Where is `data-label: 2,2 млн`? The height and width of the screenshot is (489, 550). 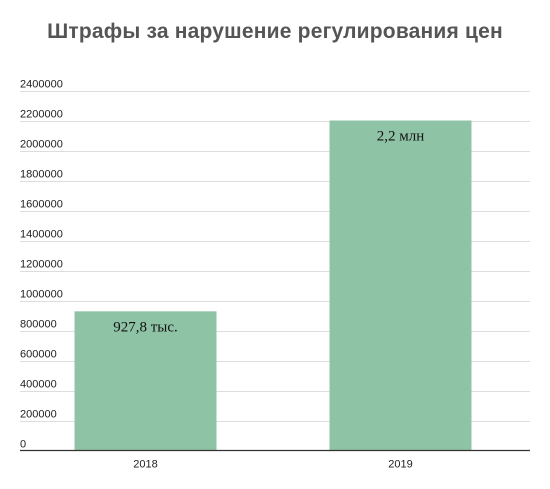
data-label: 2,2 млн is located at coordinates (401, 137).